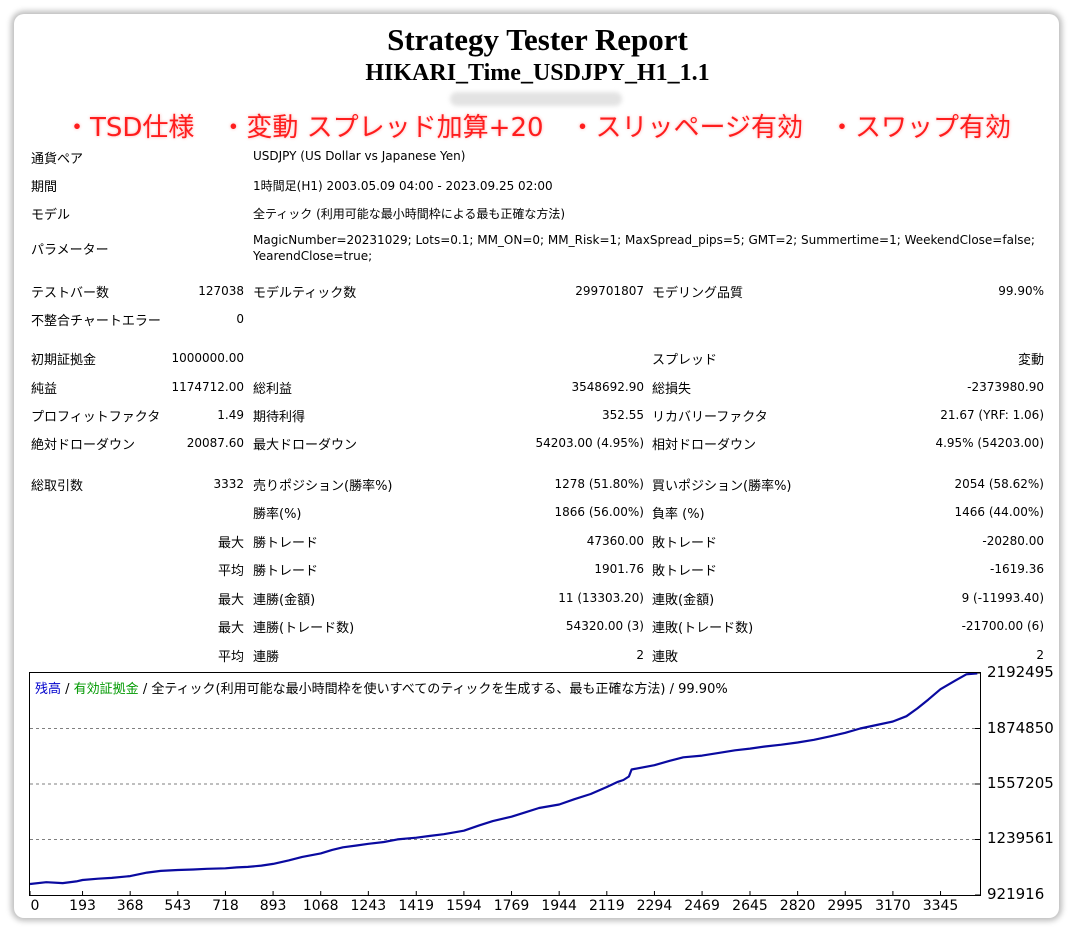  I want to click on ticks-value: 299701807, so click(609, 291).